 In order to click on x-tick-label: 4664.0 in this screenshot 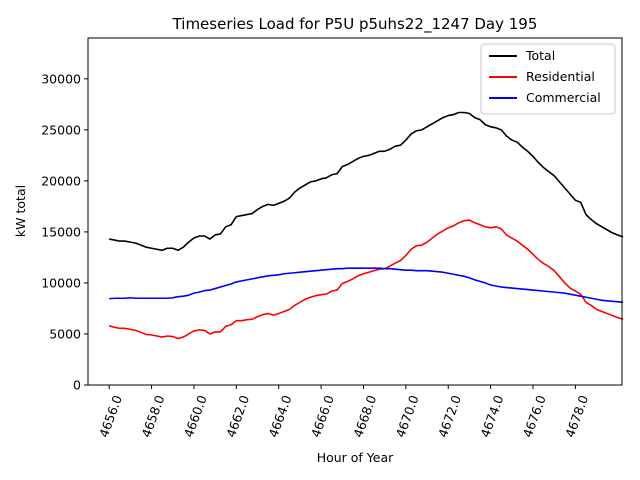, I will do `click(279, 416)`.